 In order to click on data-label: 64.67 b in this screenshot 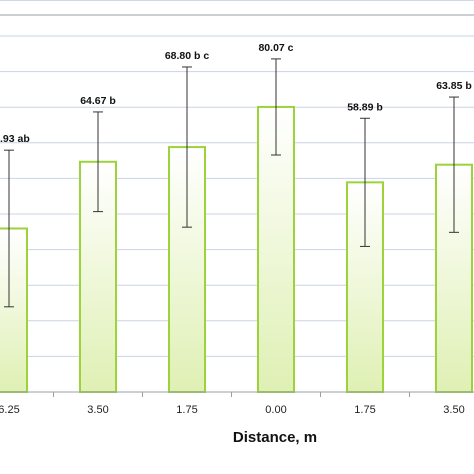, I will do `click(98, 101)`.